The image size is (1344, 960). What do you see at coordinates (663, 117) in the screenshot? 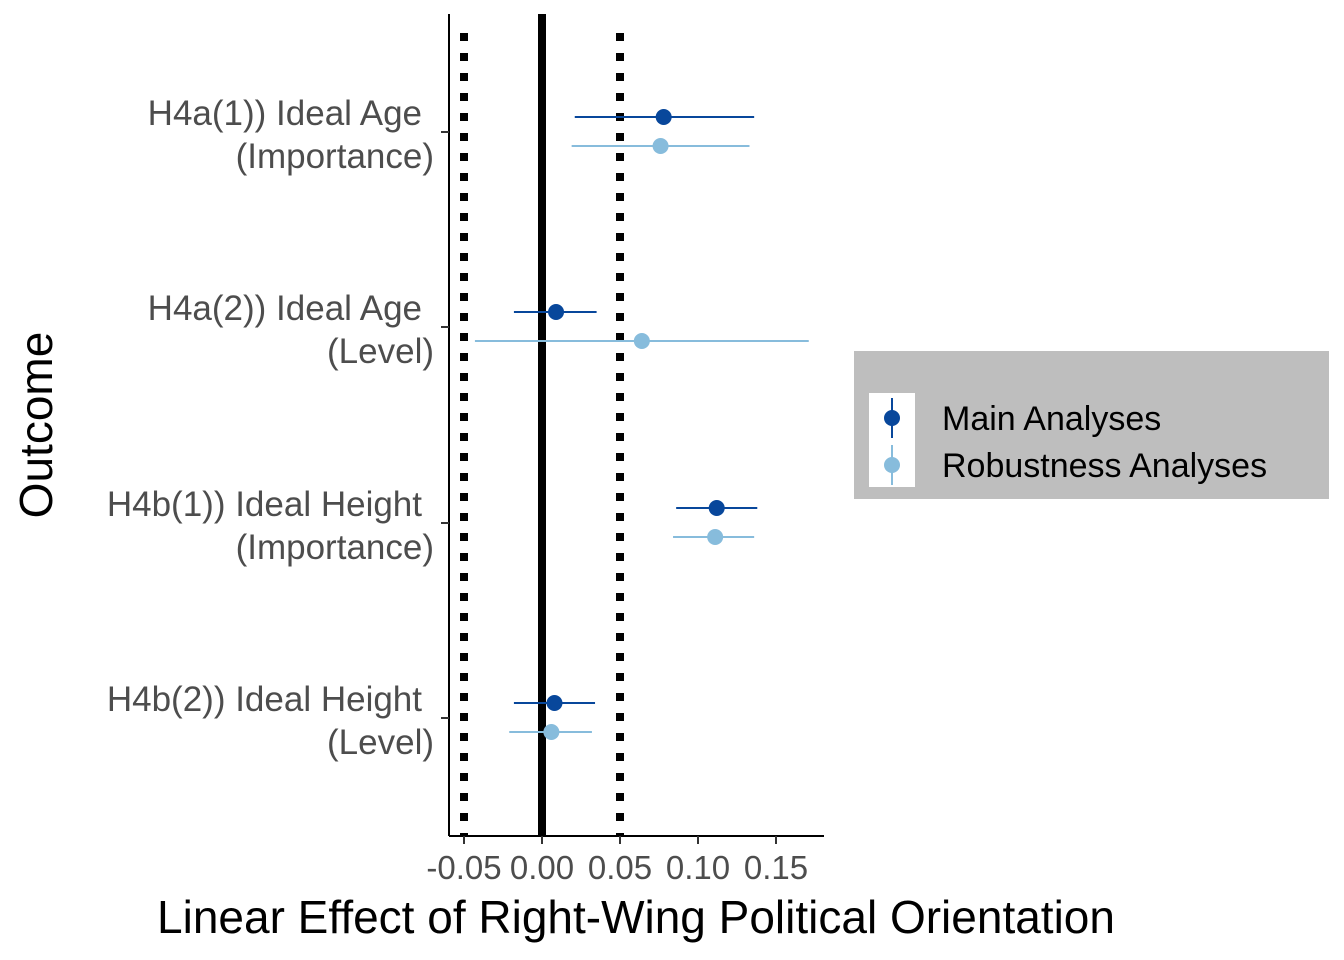
I see `point-estimate-s0-c0` at bounding box center [663, 117].